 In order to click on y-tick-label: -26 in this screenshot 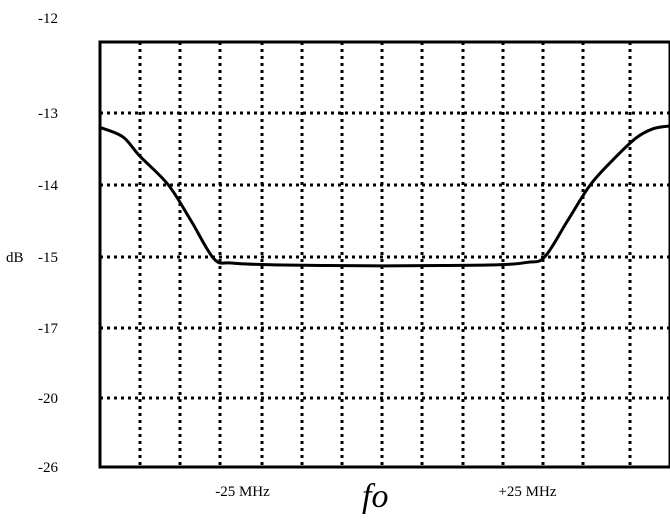, I will do `click(48, 468)`.